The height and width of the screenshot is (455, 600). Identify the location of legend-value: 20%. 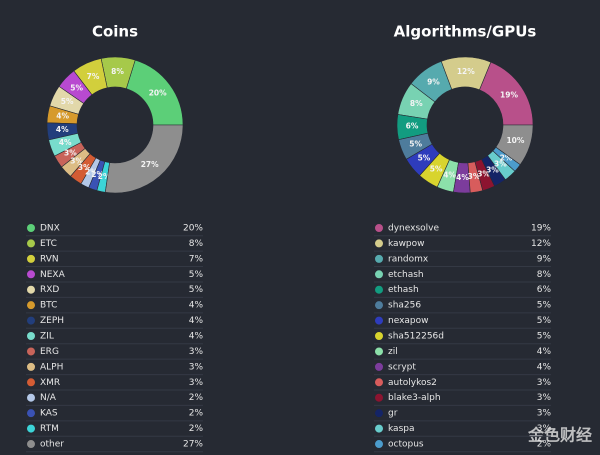
(193, 229).